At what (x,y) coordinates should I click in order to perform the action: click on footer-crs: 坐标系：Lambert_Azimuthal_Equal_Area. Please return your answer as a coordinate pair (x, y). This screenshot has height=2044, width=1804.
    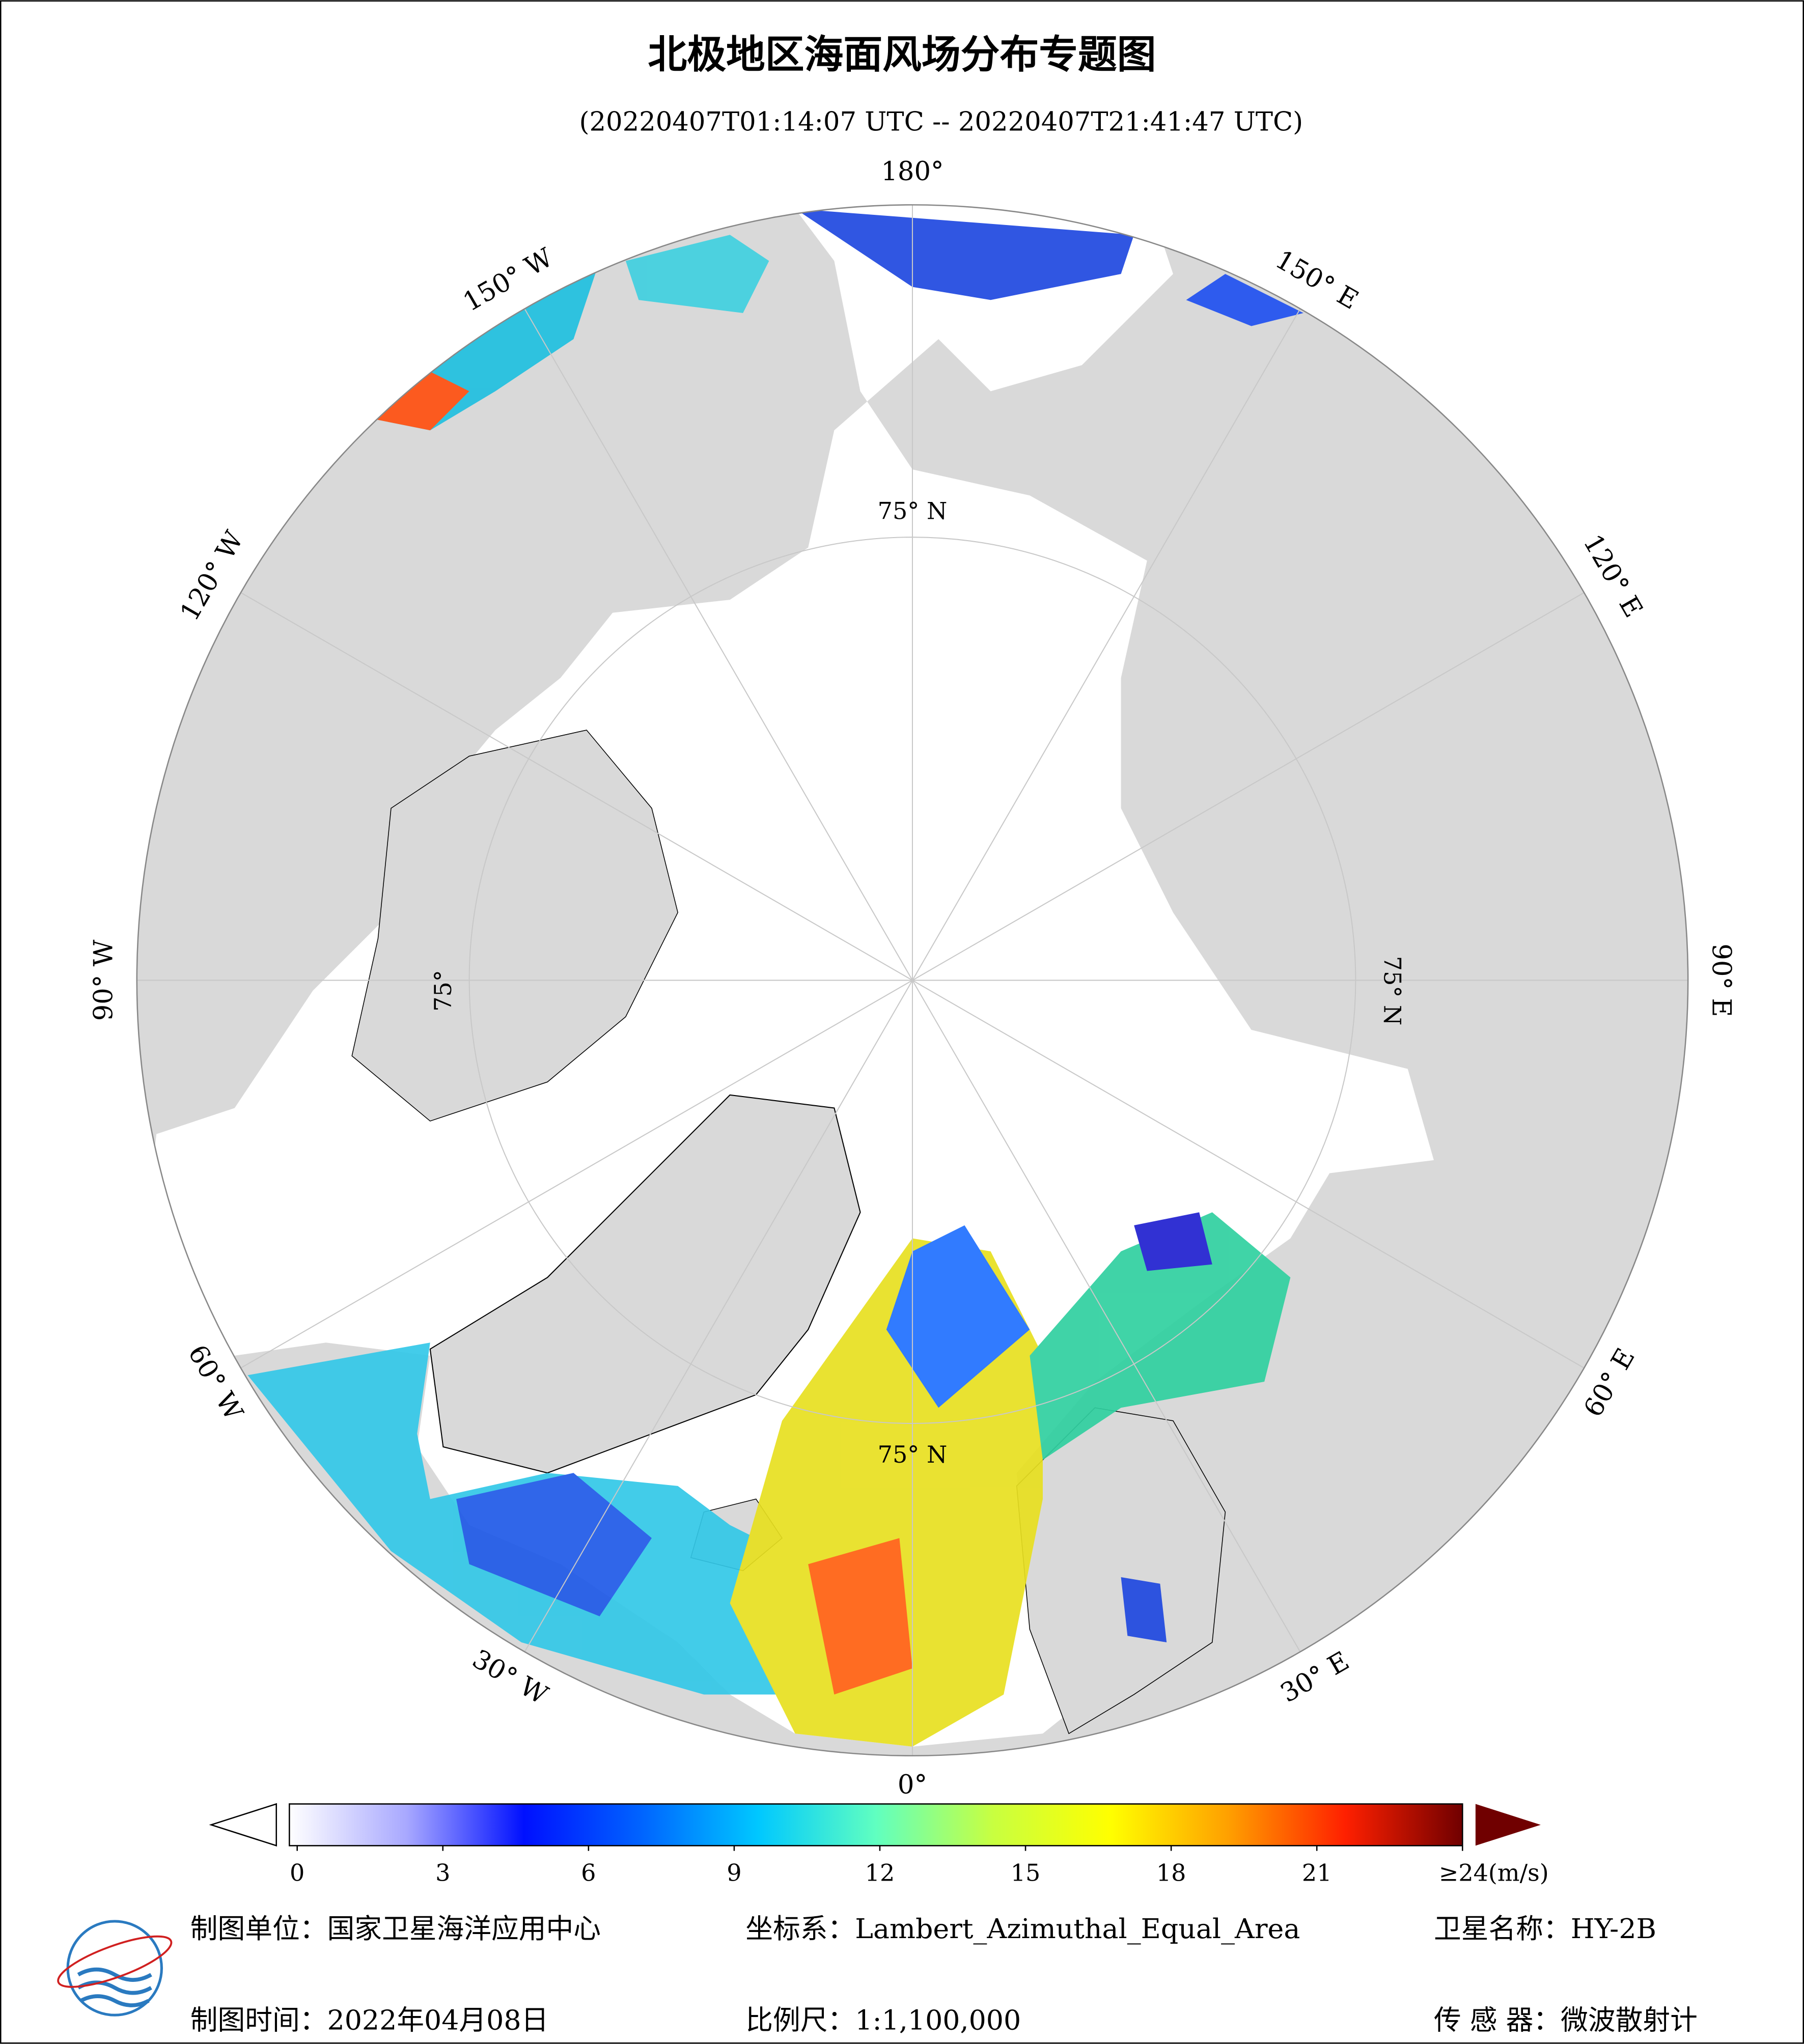
    Looking at the image, I should click on (1022, 1929).